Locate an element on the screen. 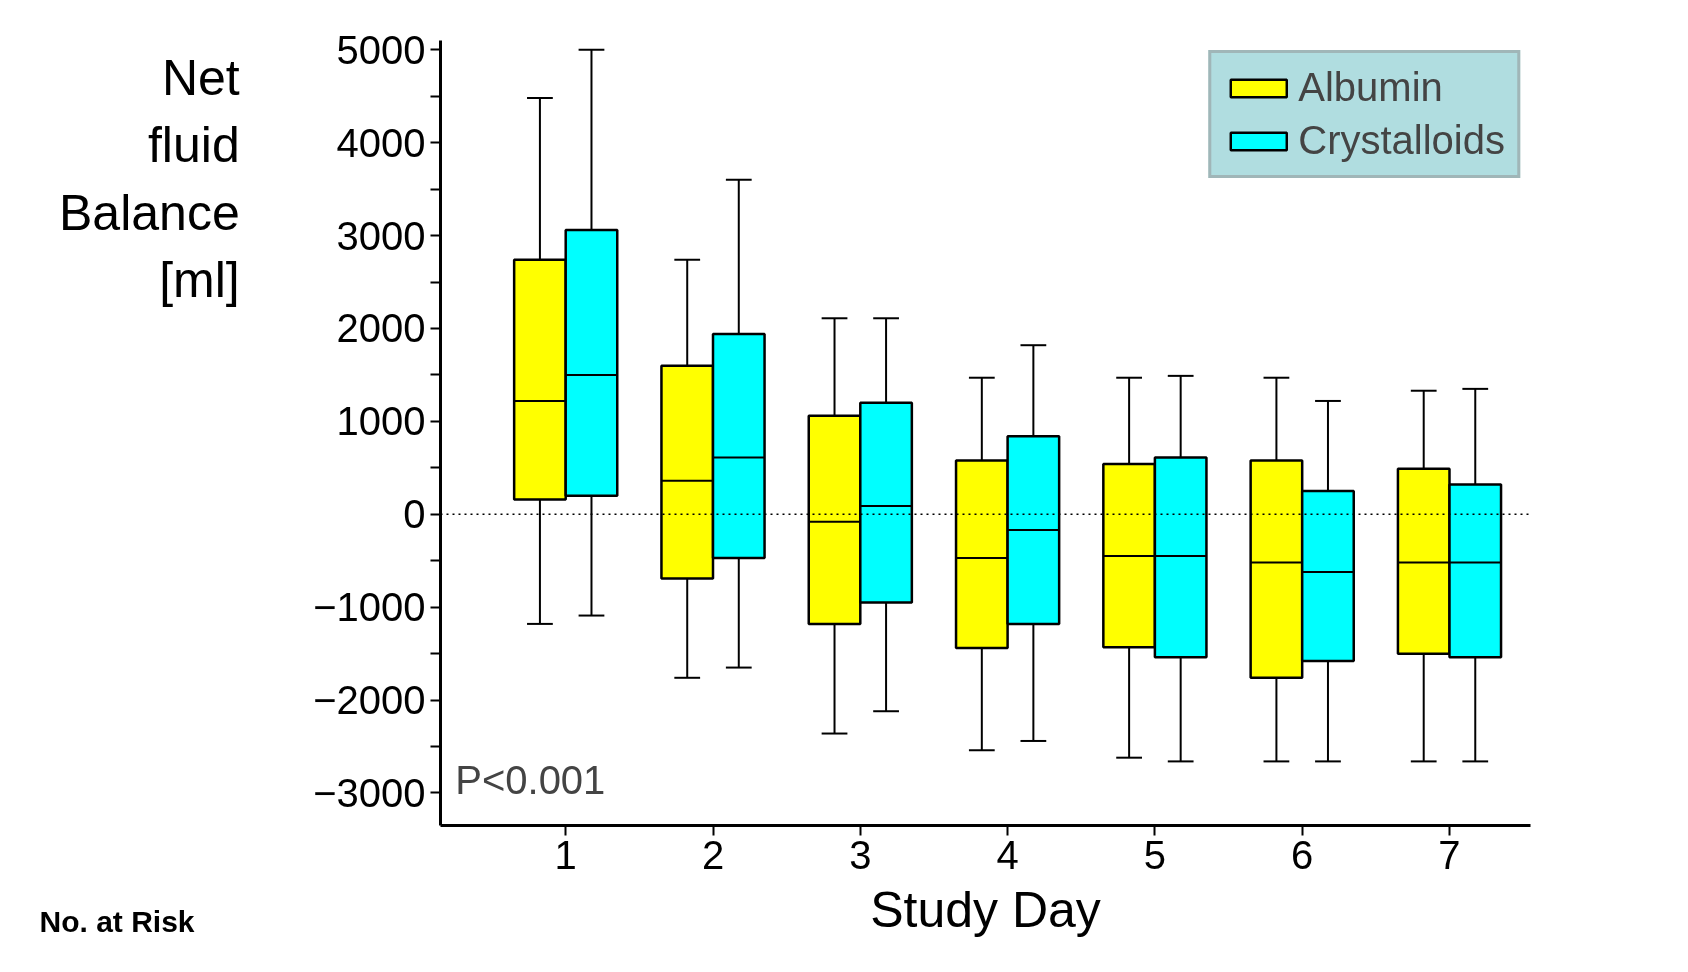 This screenshot has height=972, width=1688. x-tick-label: 5 is located at coordinates (1155, 854).